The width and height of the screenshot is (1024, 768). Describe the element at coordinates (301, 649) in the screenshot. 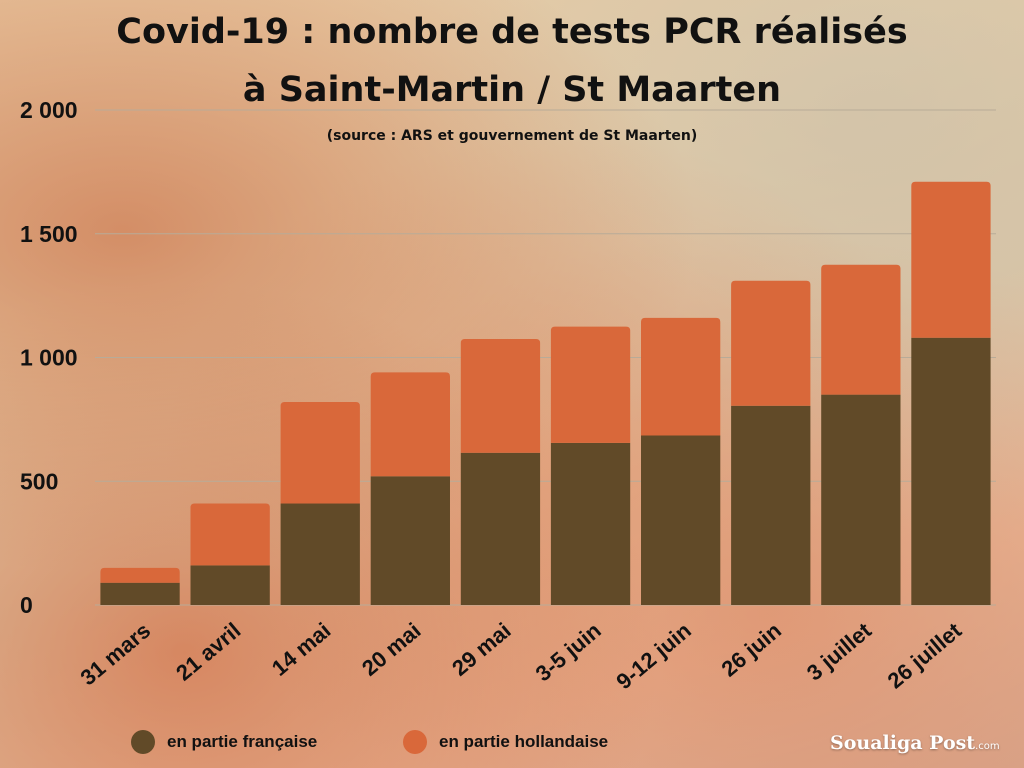

I see `x-tick-label: 14 mai` at that location.